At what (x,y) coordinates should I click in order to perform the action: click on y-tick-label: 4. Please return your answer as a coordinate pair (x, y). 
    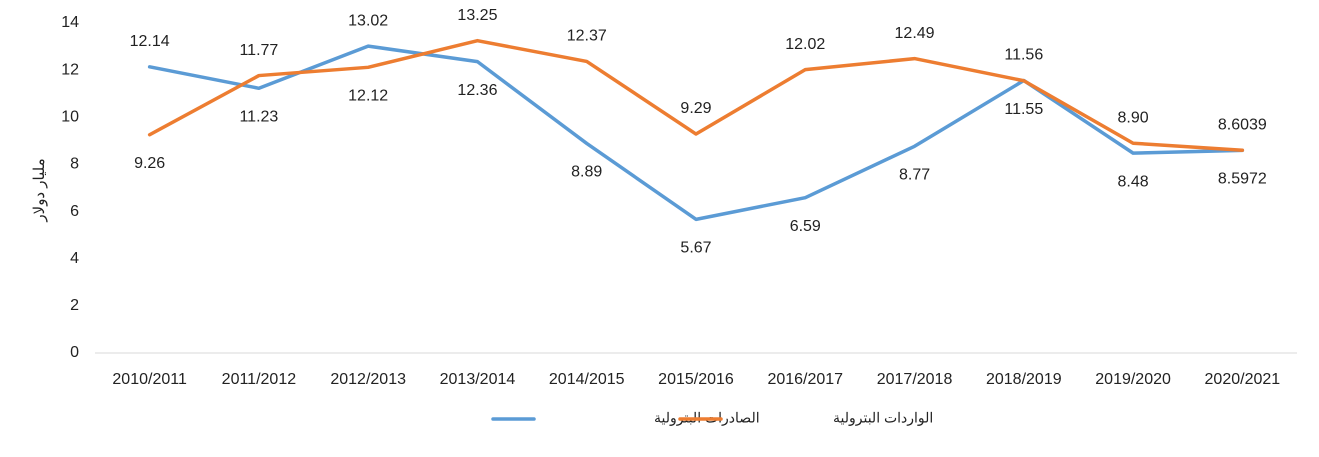
    Looking at the image, I should click on (74, 258).